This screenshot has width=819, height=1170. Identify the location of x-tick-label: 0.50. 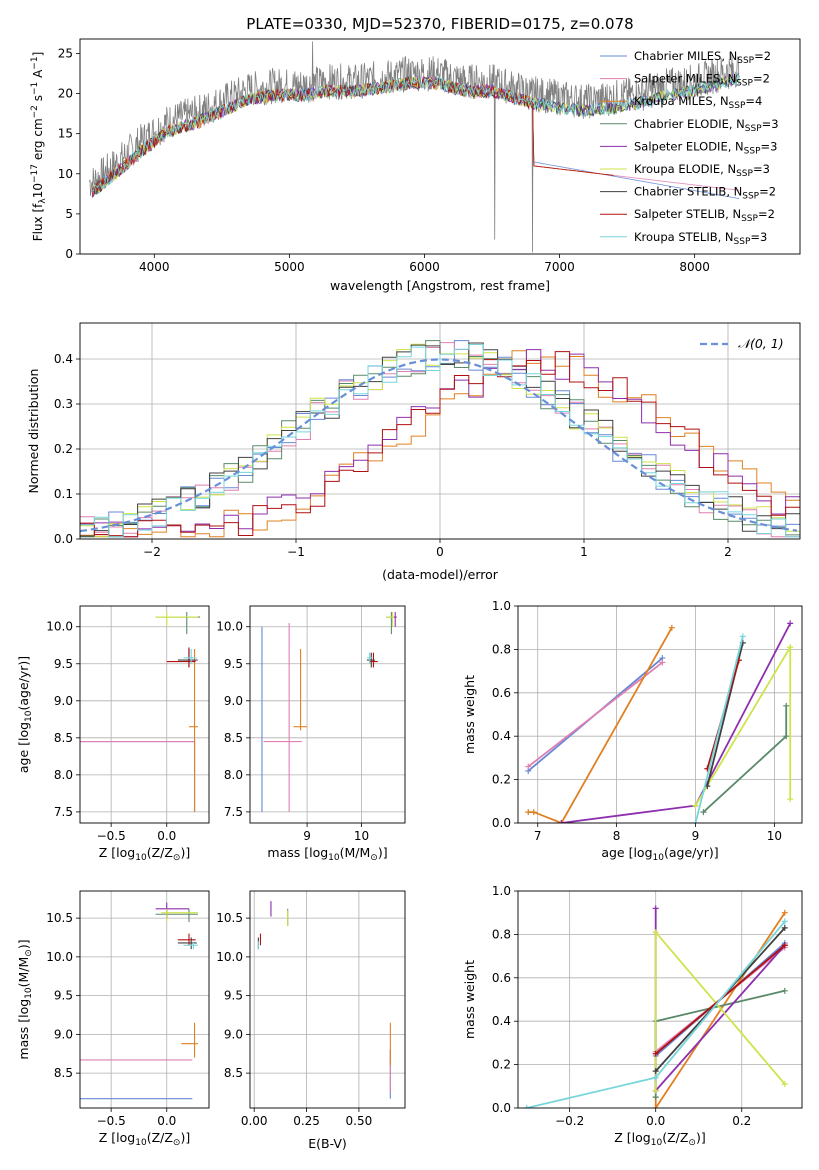
(359, 1121).